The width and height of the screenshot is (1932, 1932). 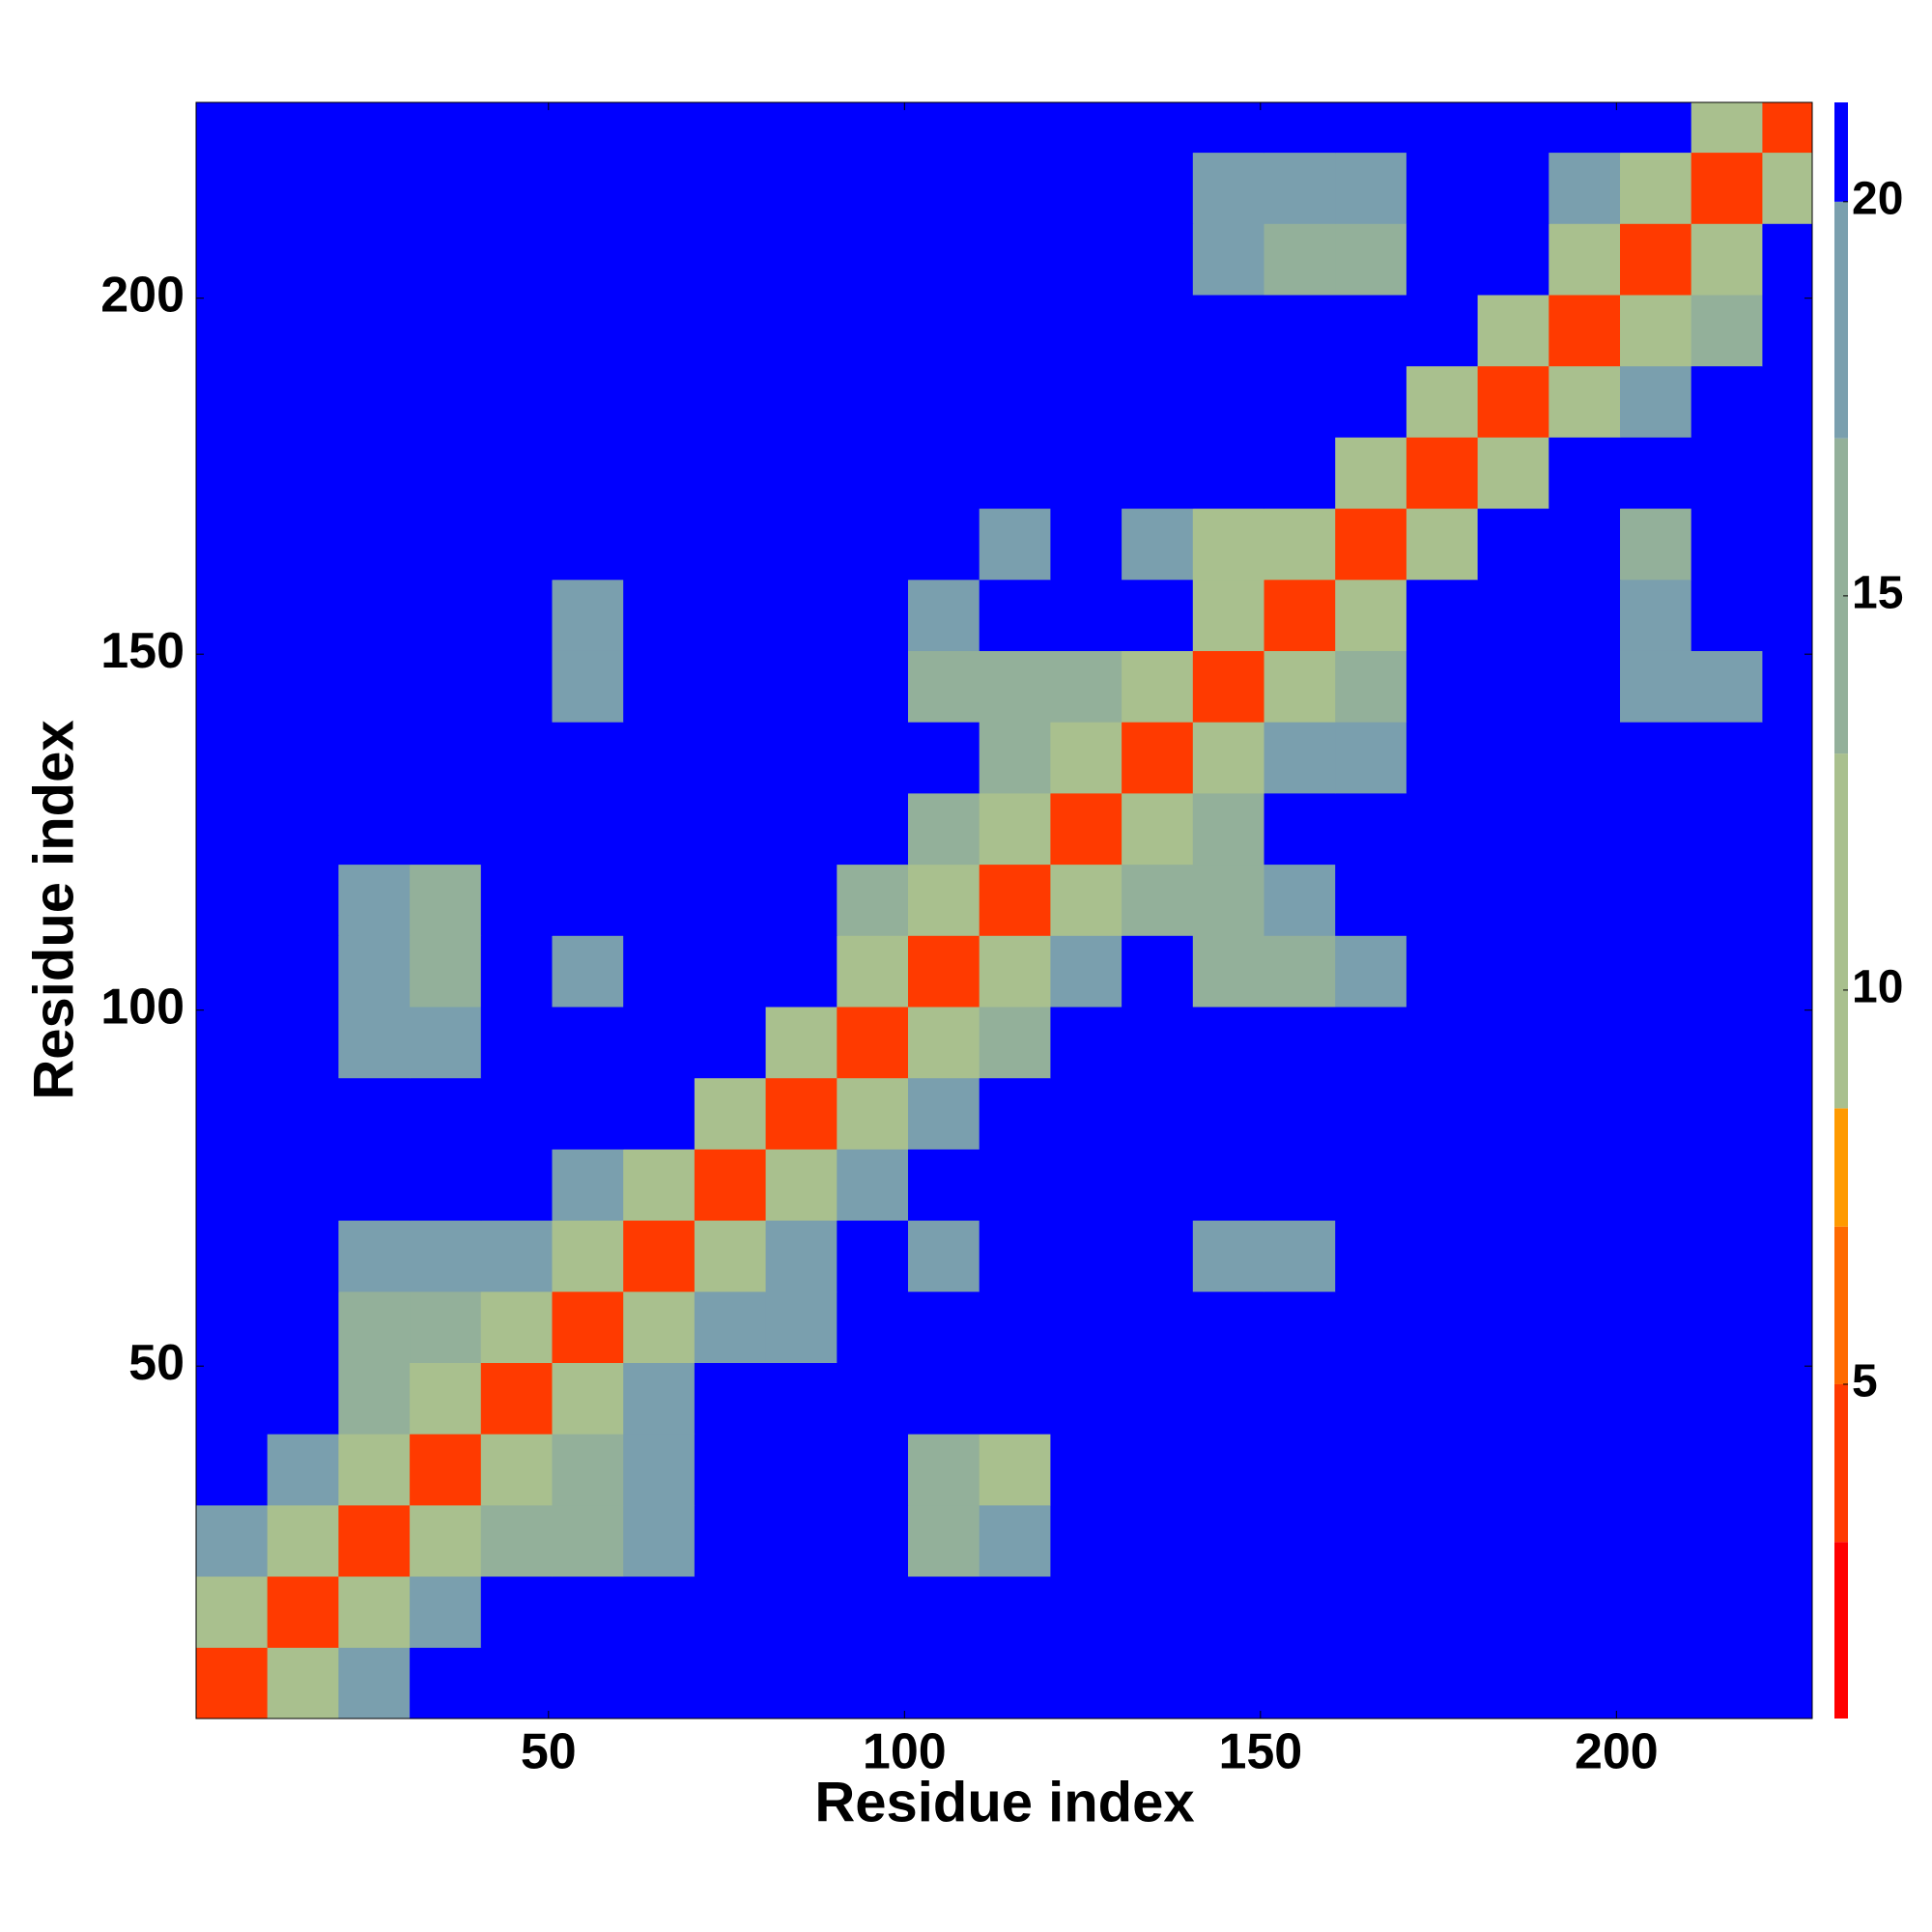 What do you see at coordinates (53, 909) in the screenshot?
I see `y-axis-label: Residue index` at bounding box center [53, 909].